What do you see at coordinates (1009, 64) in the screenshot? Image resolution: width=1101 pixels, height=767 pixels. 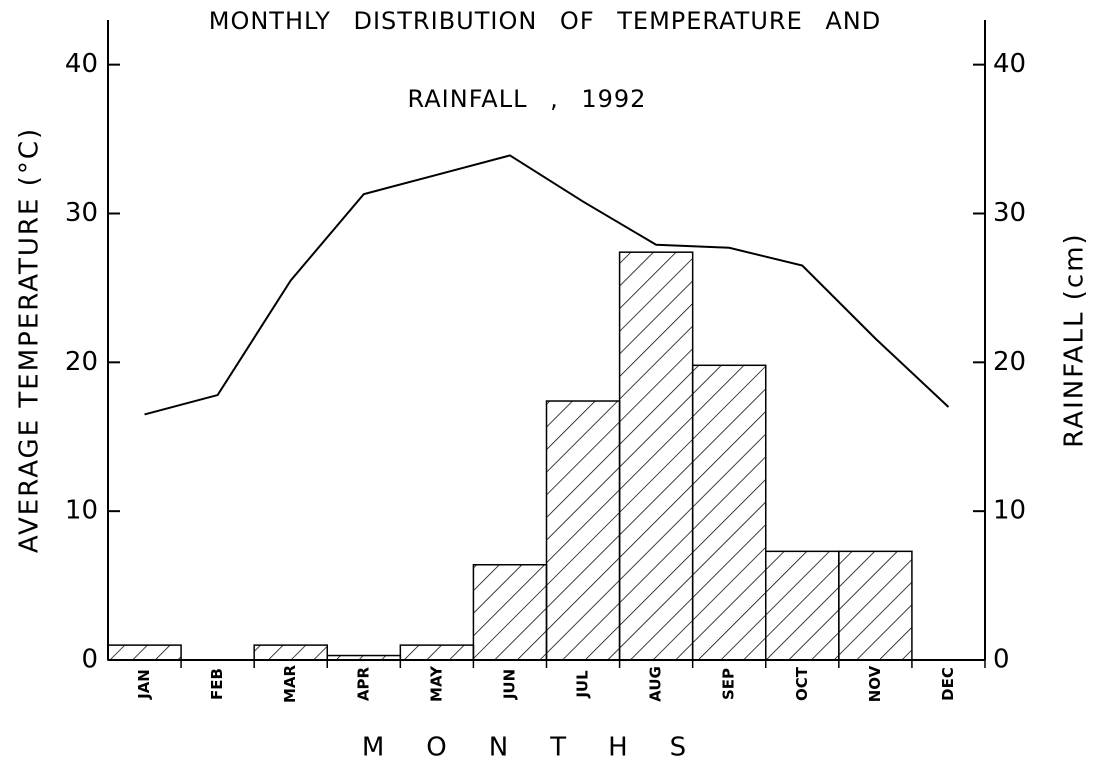 I see `y2-tick-label: 40` at bounding box center [1009, 64].